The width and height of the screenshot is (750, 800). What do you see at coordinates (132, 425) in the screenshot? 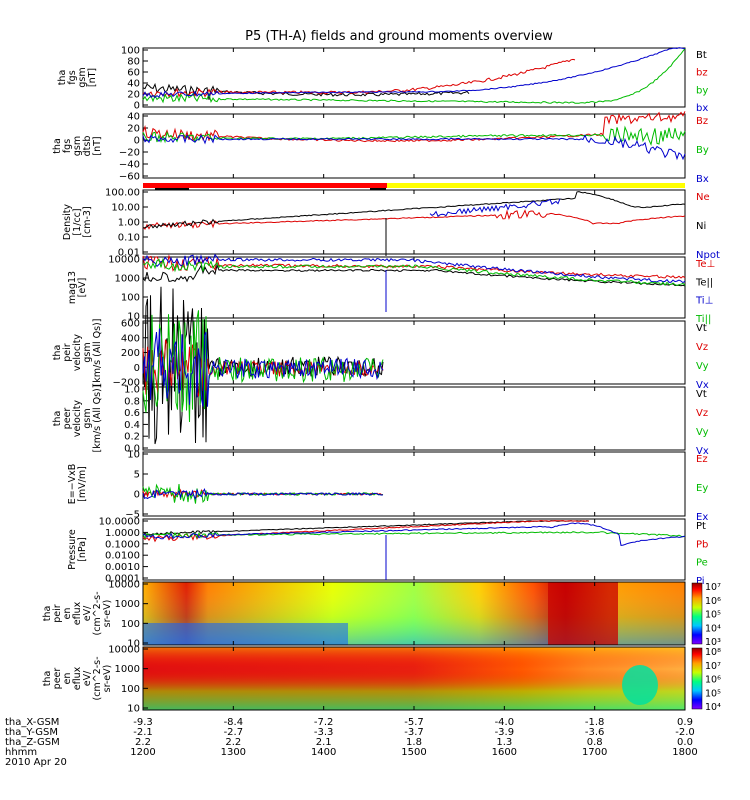
I see `y-tick-label: 0.4` at bounding box center [132, 425].